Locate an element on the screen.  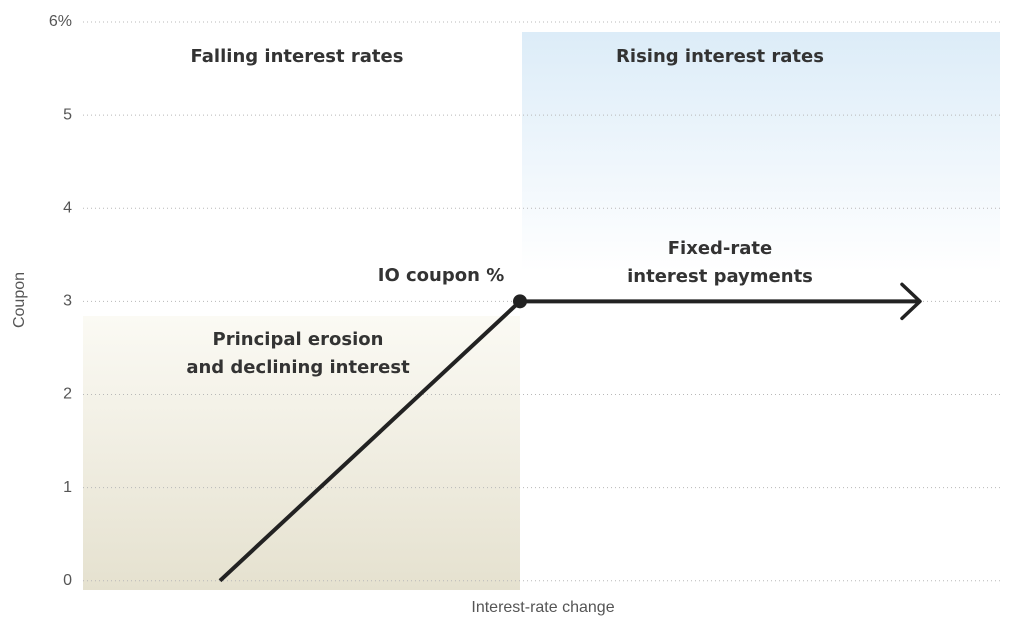
annotation: IO coupon % is located at coordinates (441, 275).